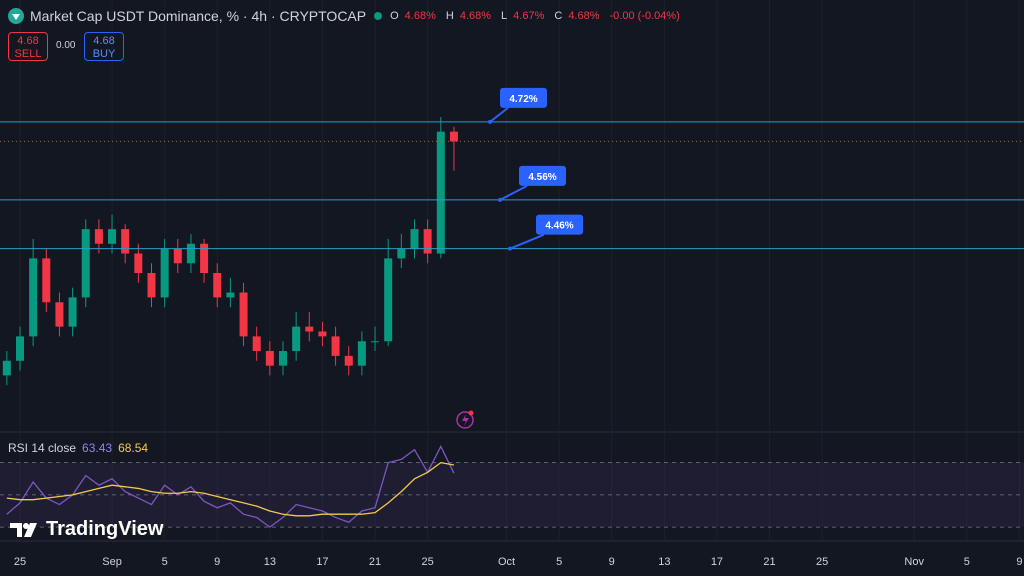 The image size is (1024, 576). I want to click on price-callout: 4.46%, so click(545, 232).